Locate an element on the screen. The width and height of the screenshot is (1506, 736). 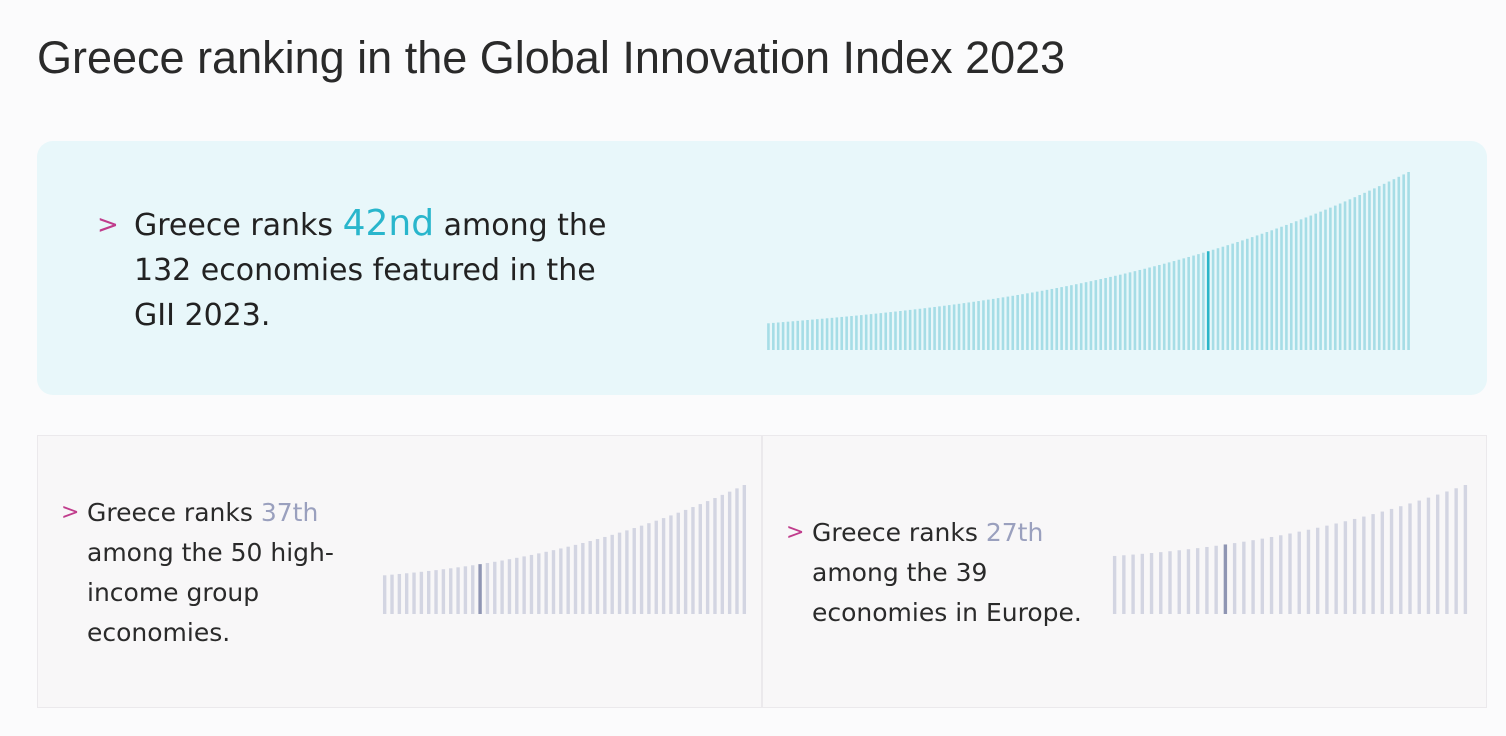
europe-ranking-bar-chart is located at coordinates (1290, 549).